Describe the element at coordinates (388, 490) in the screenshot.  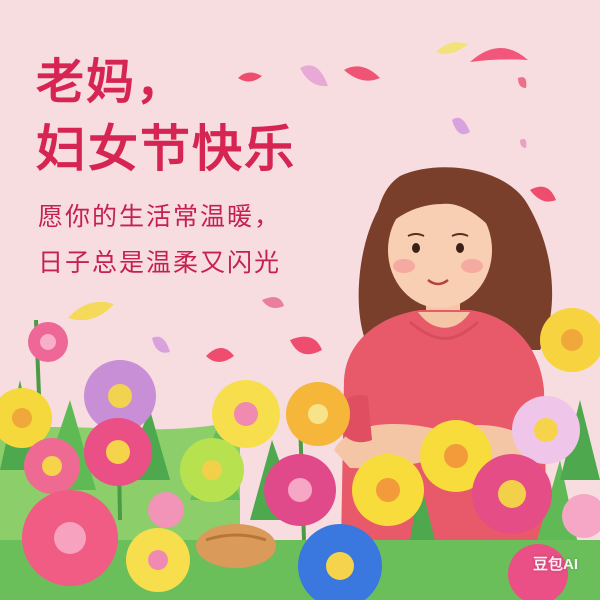
I see `flower-yellow-right` at that location.